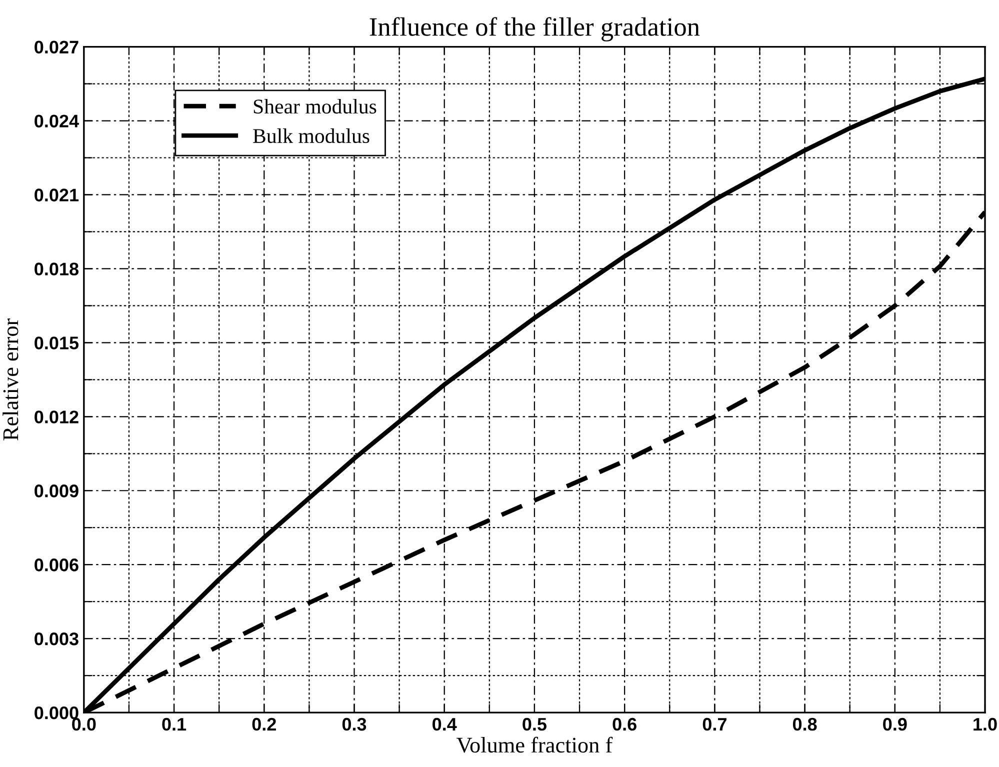 This screenshot has width=999, height=767. Describe the element at coordinates (174, 724) in the screenshot. I see `x-tick-label: 0.1` at that location.